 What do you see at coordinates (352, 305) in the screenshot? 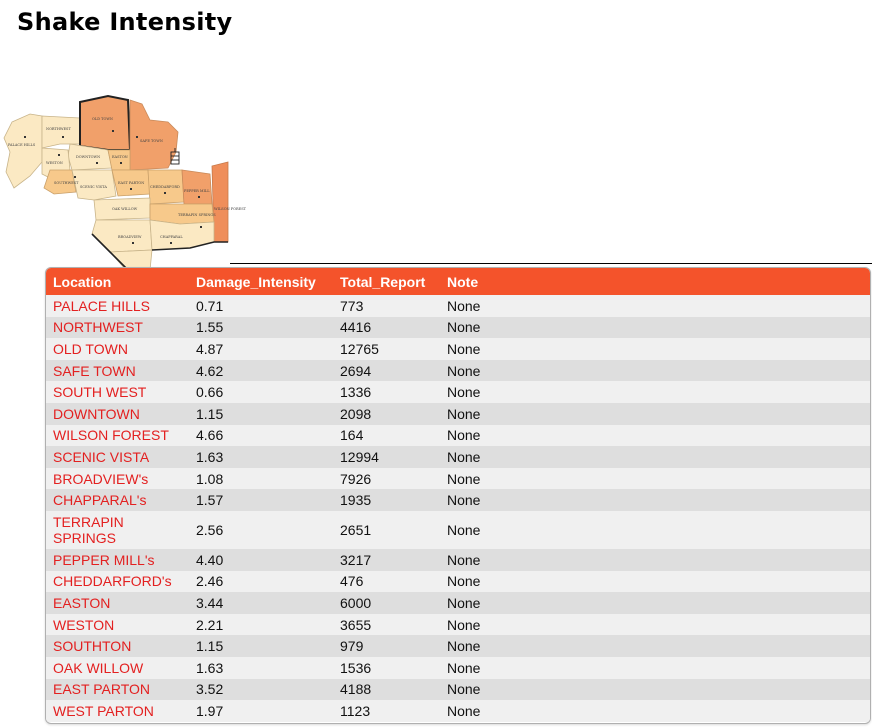
I see `total-report-cell: 773` at bounding box center [352, 305].